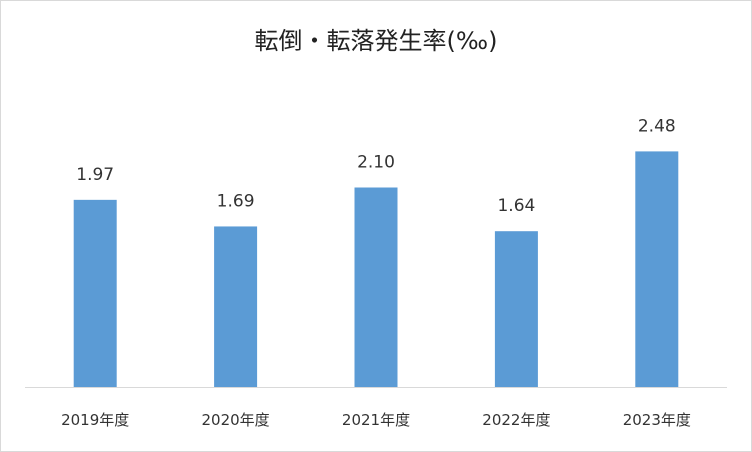 The height and width of the screenshot is (452, 752). Describe the element at coordinates (657, 420) in the screenshot. I see `x-tick-label-5: 2023年度` at that location.